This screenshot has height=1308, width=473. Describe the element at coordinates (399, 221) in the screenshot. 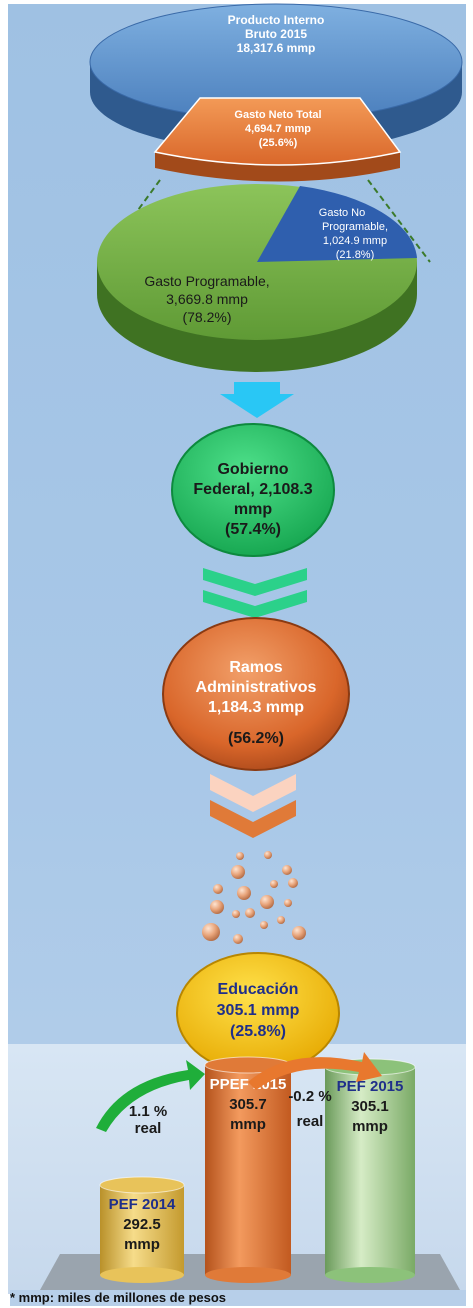

I see `connector-right` at that location.